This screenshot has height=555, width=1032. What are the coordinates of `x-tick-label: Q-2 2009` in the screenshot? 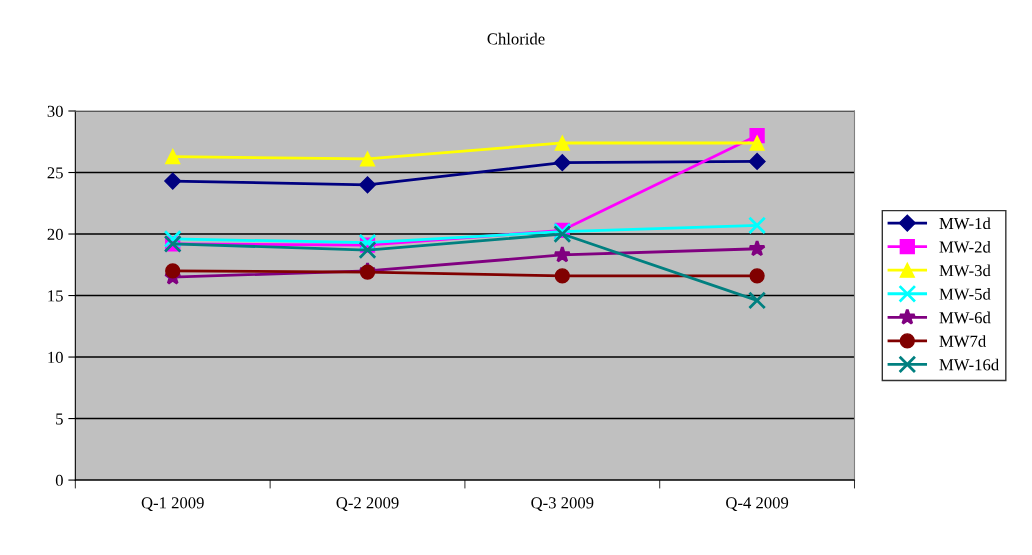 It's located at (367, 504).